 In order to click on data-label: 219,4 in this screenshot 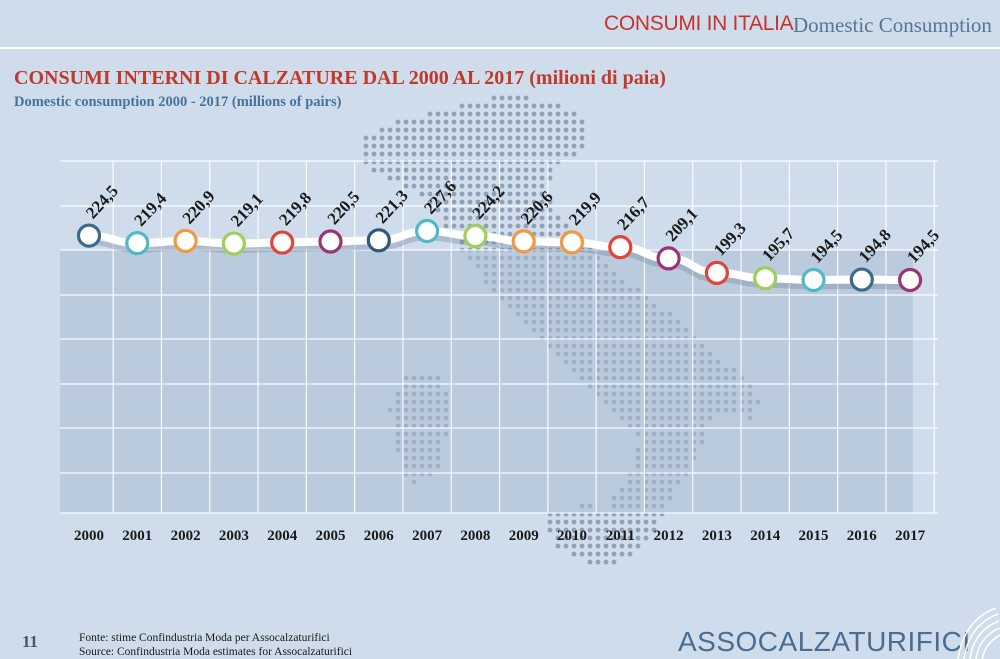, I will do `click(150, 209)`.